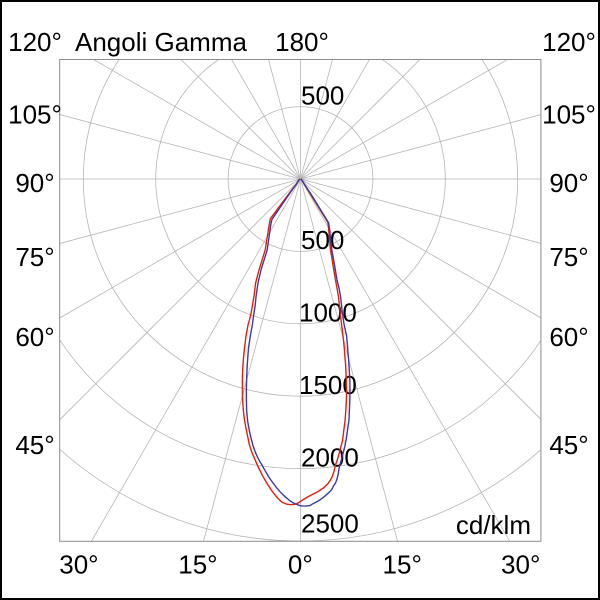  Describe the element at coordinates (330, 457) in the screenshot. I see `ring-label-2000: 2000` at that location.